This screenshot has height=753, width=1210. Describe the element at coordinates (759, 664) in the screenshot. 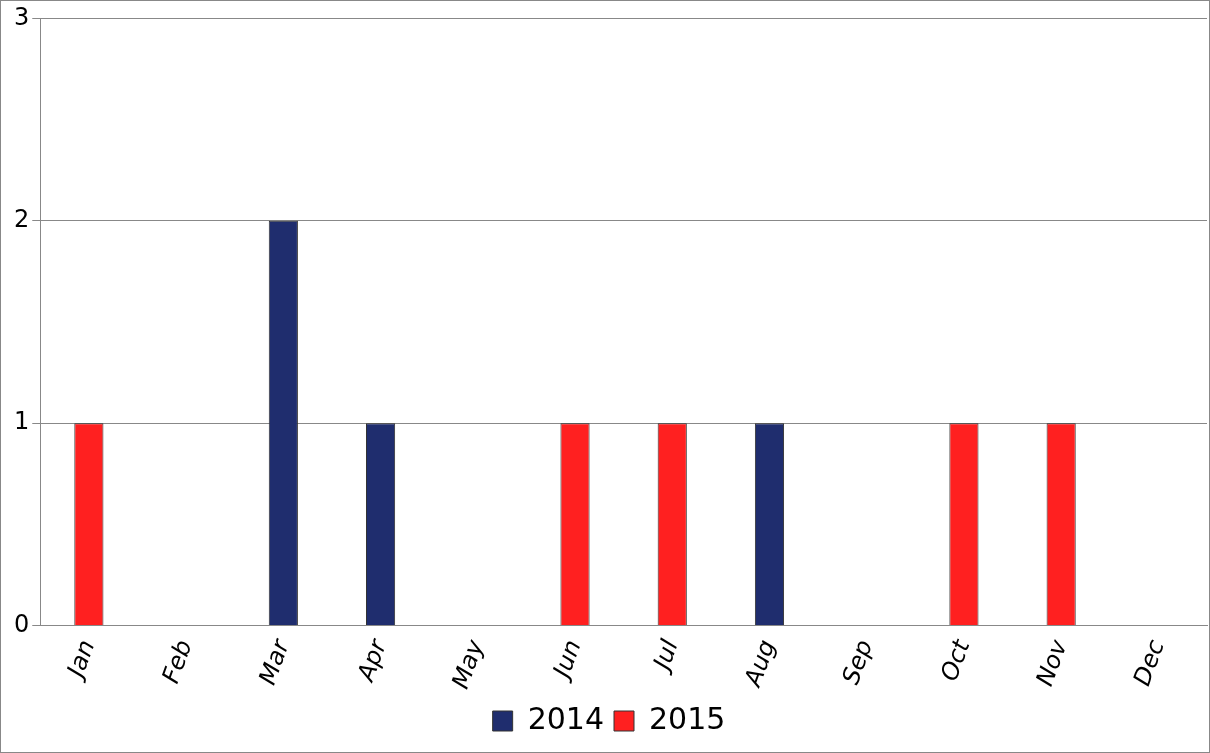

I see `x-tick-label: Aug` at that location.